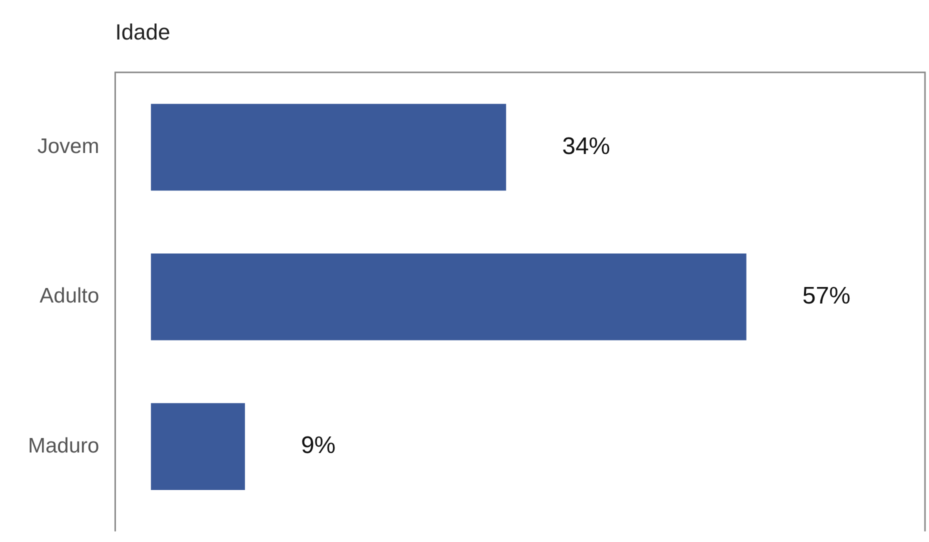  I want to click on data-label: 57%, so click(826, 296).